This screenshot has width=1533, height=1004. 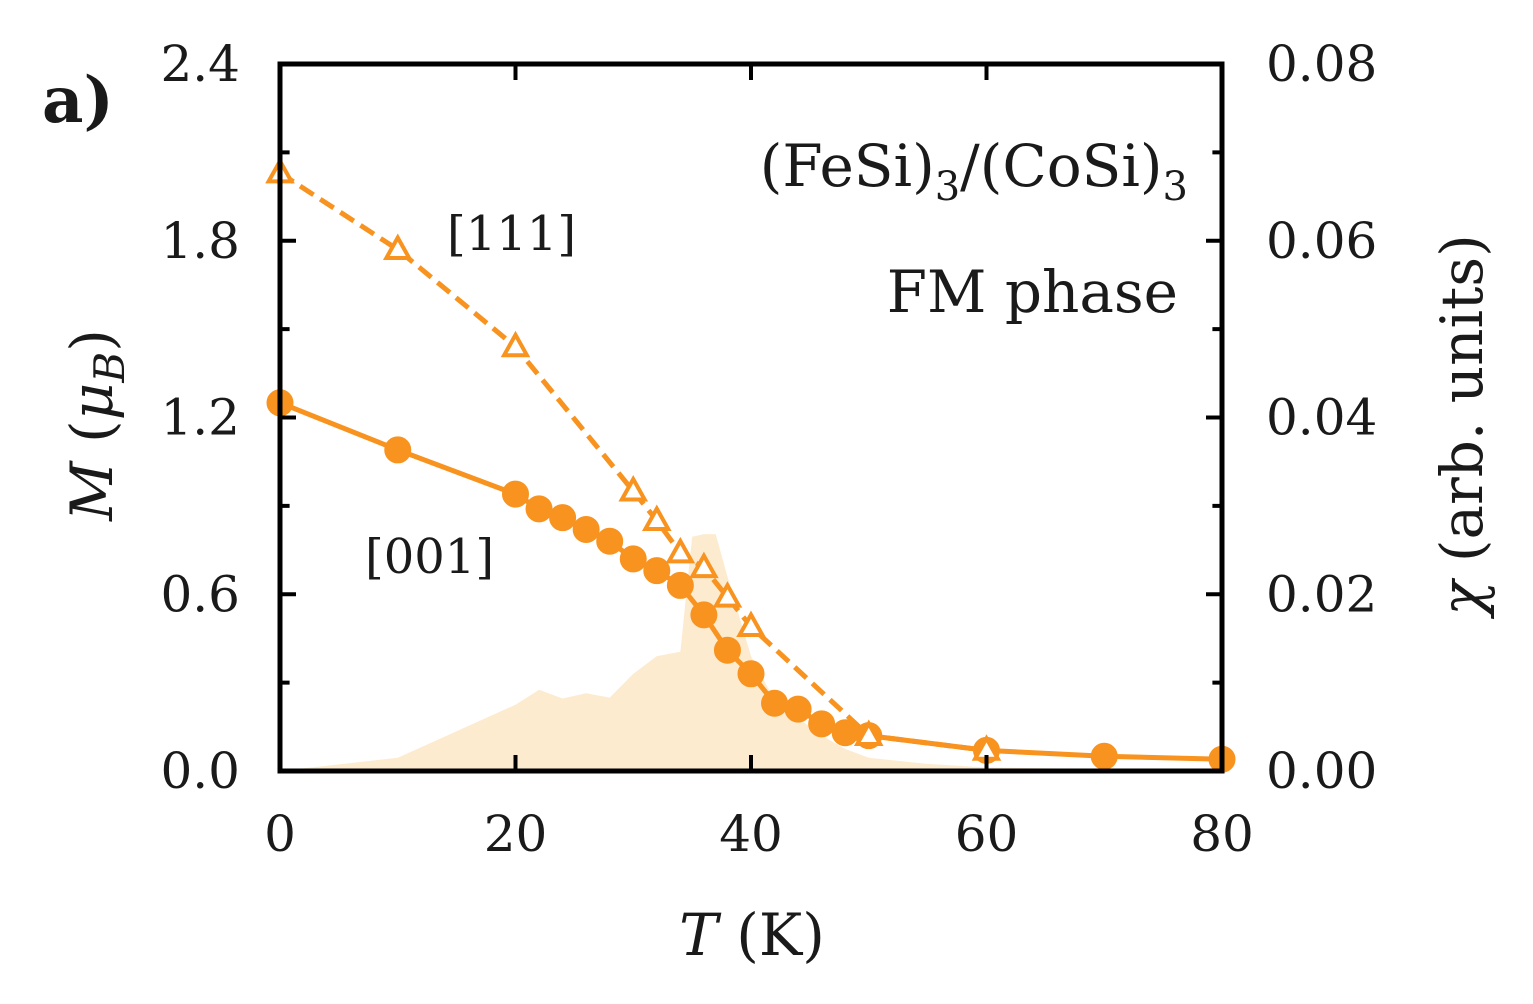 What do you see at coordinates (1321, 241) in the screenshot?
I see `y2-tick-label: 0.06` at bounding box center [1321, 241].